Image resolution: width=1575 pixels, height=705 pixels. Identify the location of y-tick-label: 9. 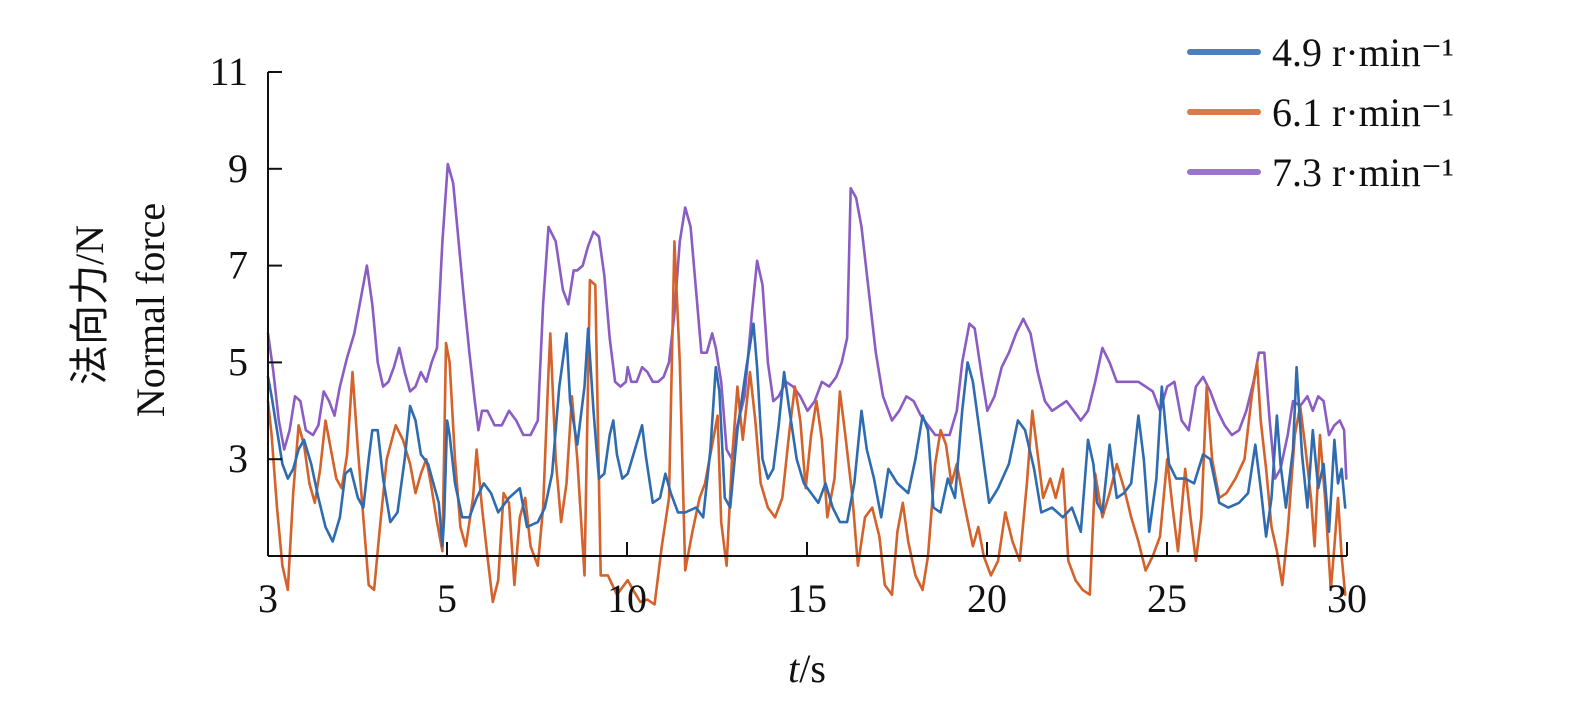
(238, 168).